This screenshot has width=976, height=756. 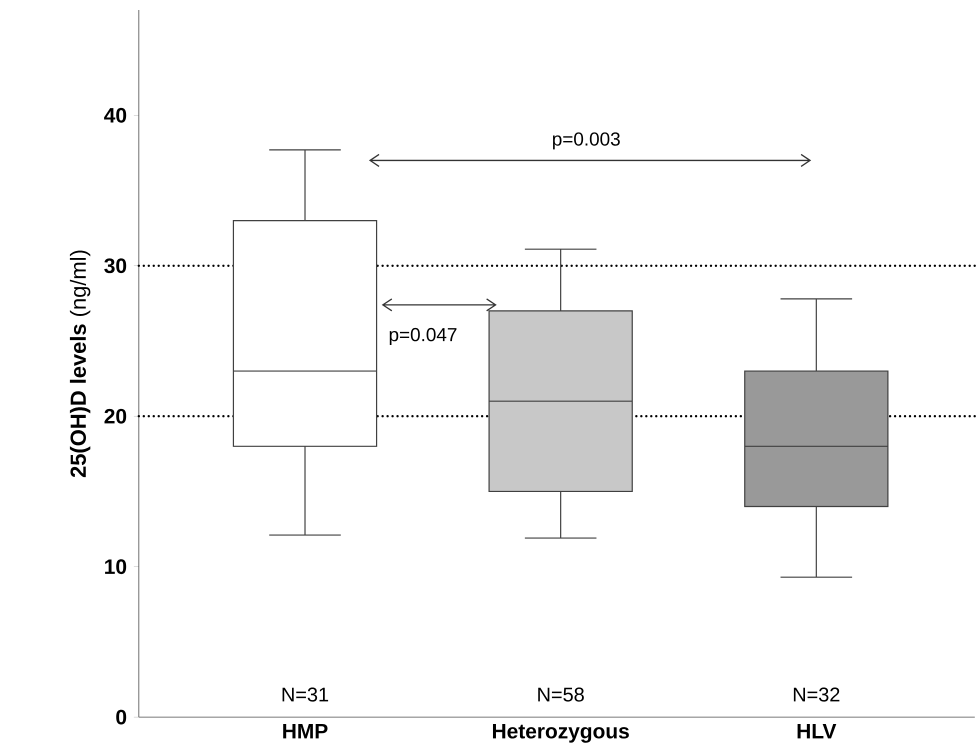 What do you see at coordinates (817, 731) in the screenshot?
I see `x-tick-label: HLV` at bounding box center [817, 731].